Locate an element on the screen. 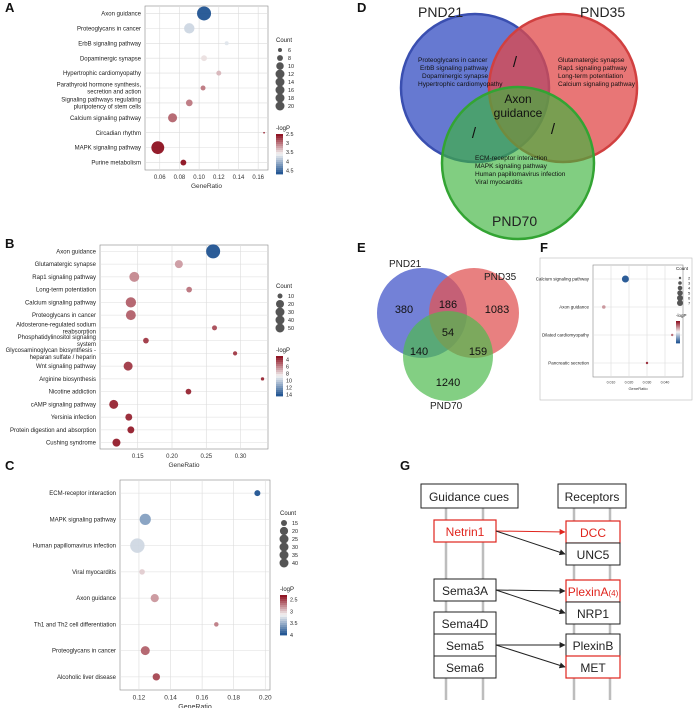 The image size is (695, 708). size-legend-label-a: 6 is located at coordinates (289, 51).